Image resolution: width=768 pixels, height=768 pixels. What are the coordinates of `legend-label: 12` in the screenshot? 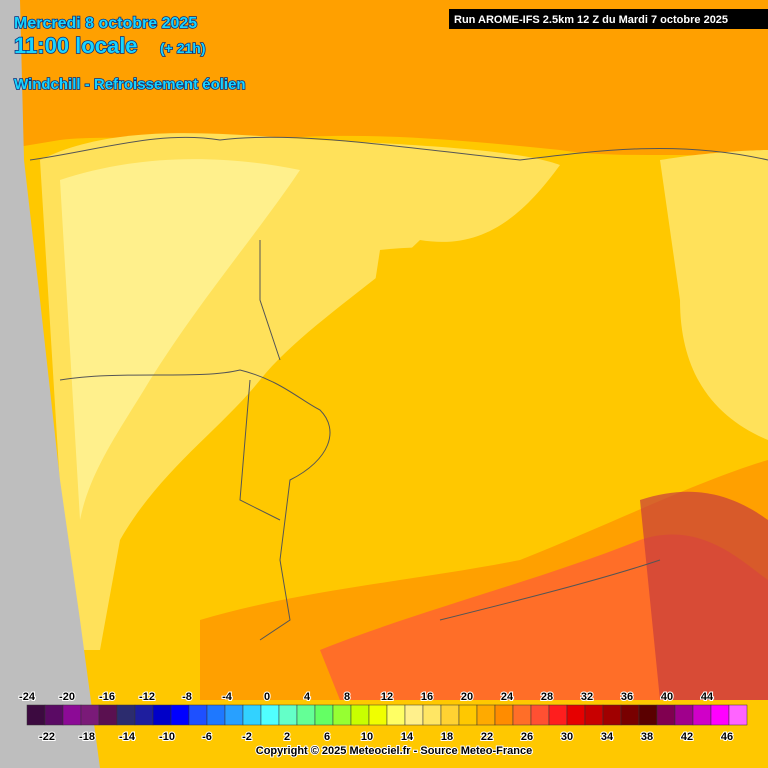 It's located at (387, 697).